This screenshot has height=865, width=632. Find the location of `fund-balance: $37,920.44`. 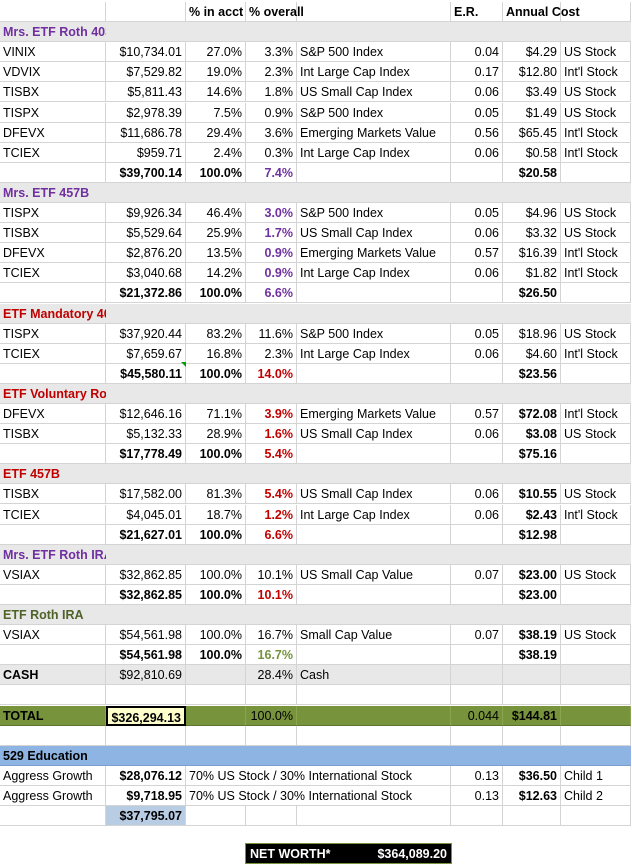

fund-balance: $37,920.44 is located at coordinates (146, 334).